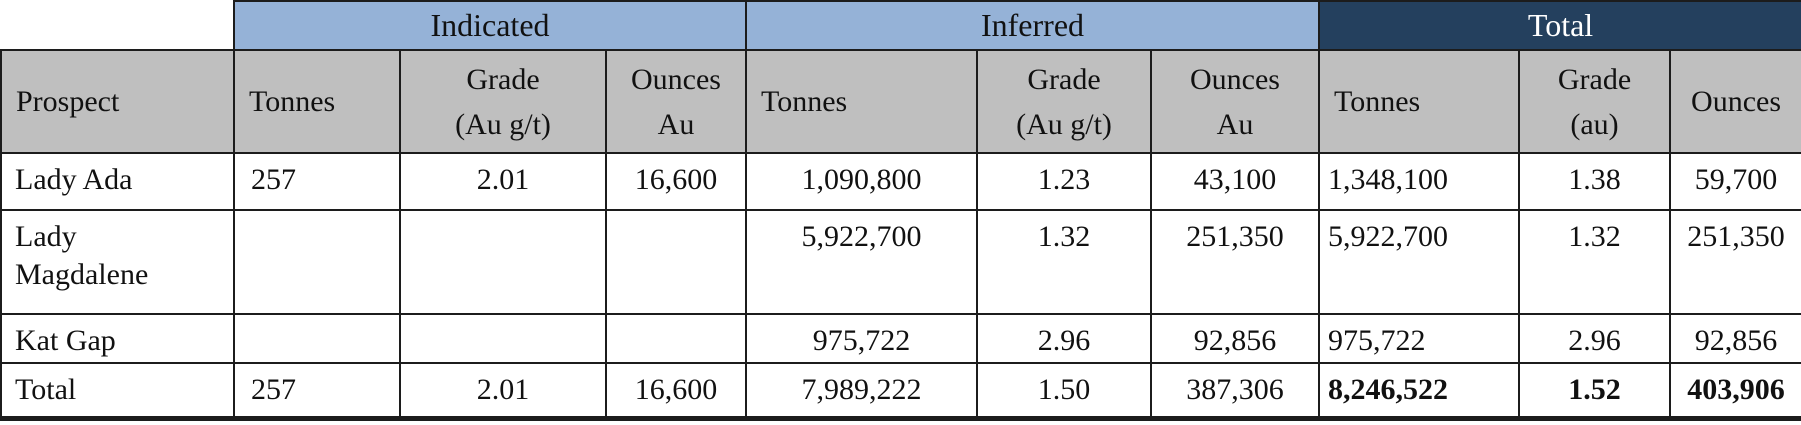 Image resolution: width=1801 pixels, height=425 pixels. Describe the element at coordinates (117, 391) in the screenshot. I see `prospect-name-cell: Total` at that location.